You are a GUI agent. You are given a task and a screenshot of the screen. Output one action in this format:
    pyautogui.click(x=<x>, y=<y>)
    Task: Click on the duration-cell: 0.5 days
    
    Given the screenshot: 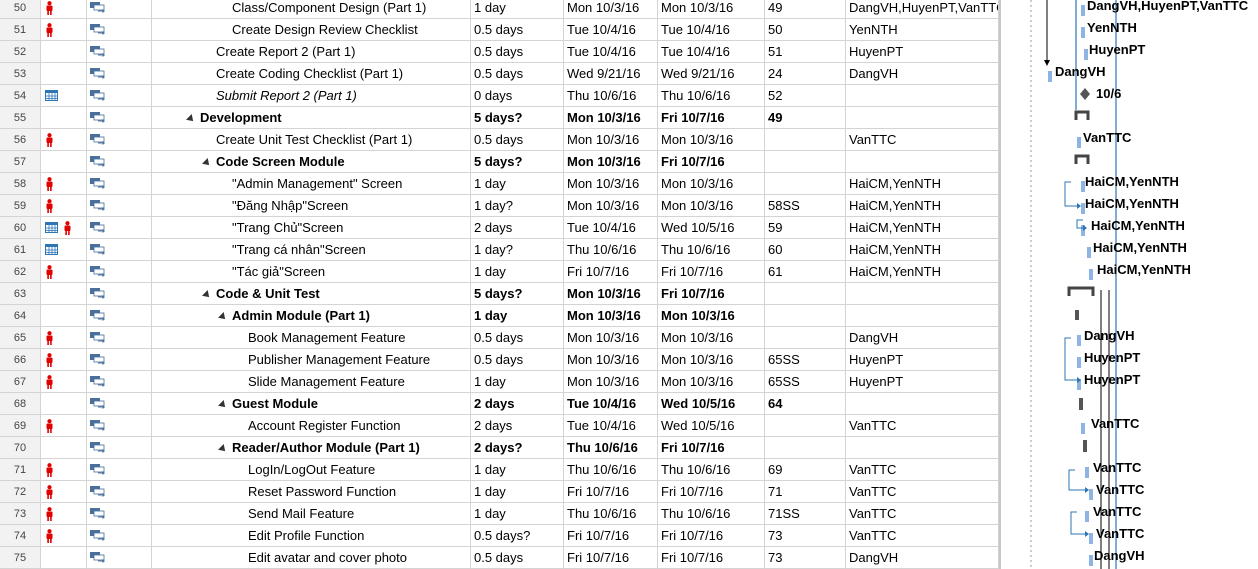 What is the action you would take?
    pyautogui.click(x=517, y=52)
    